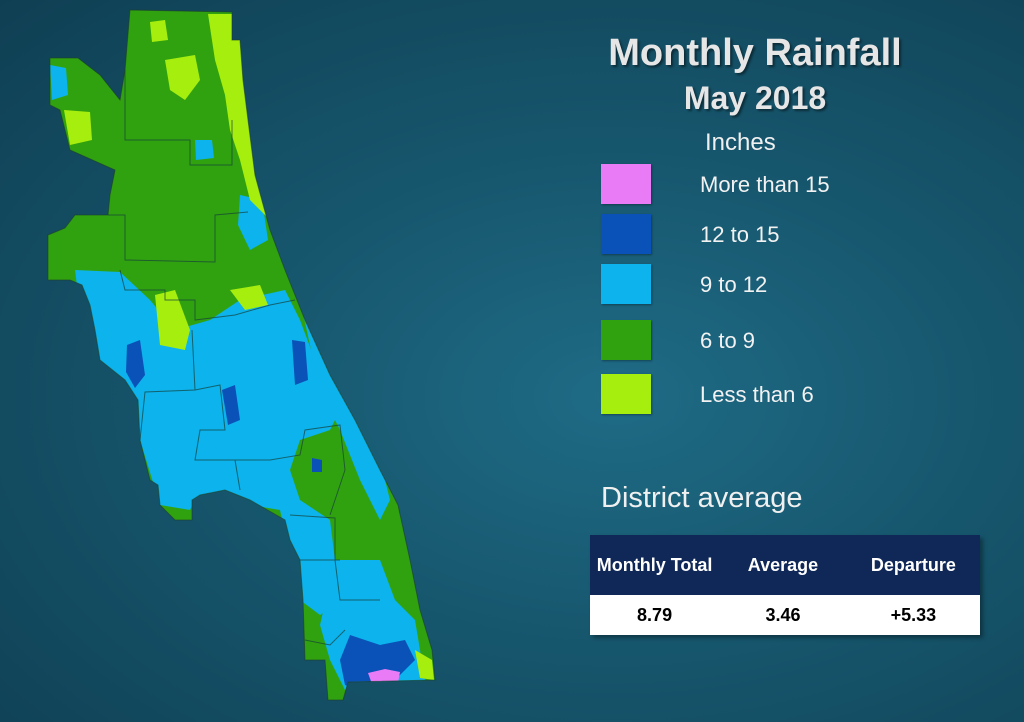  Describe the element at coordinates (740, 142) in the screenshot. I see `legend-title: Inches` at that location.